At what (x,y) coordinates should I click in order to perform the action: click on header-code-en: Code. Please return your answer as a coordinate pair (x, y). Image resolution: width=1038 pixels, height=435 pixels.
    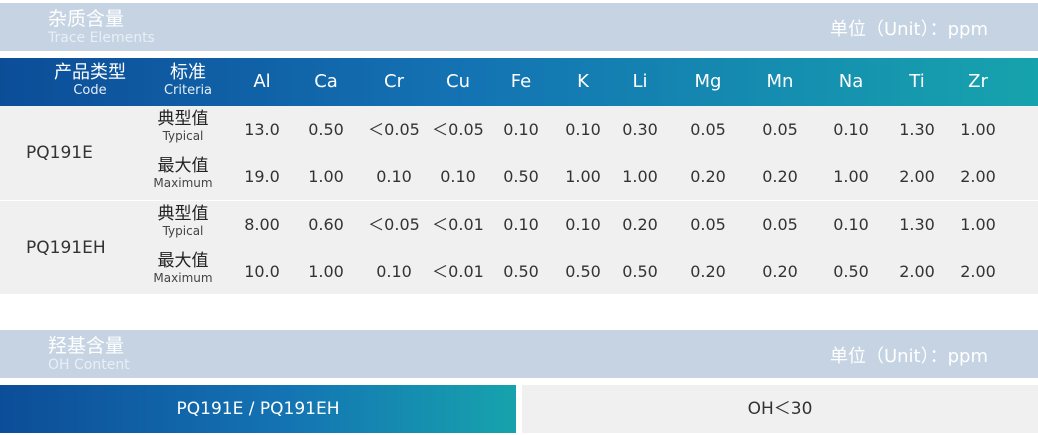
    Looking at the image, I should click on (90, 90).